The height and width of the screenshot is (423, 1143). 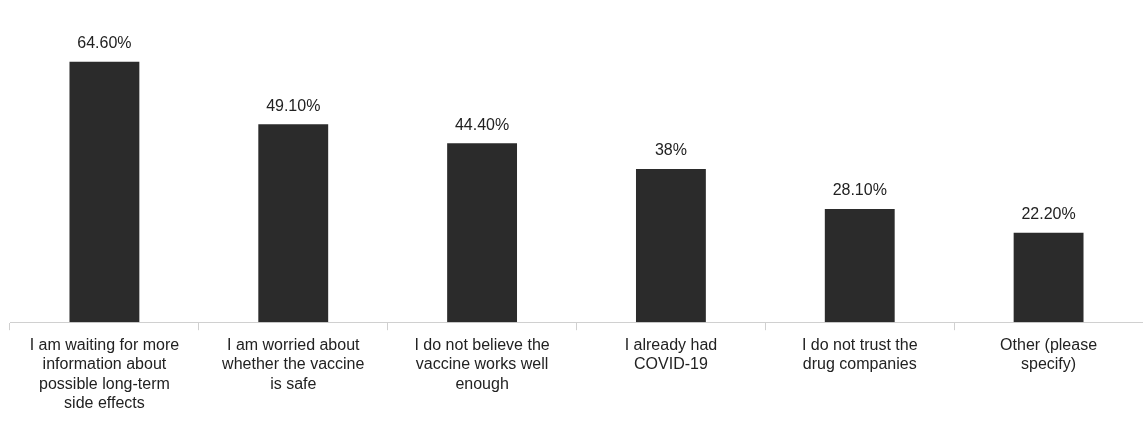 I want to click on x-tick-label: I do not trust the drug companies, so click(x=859, y=354).